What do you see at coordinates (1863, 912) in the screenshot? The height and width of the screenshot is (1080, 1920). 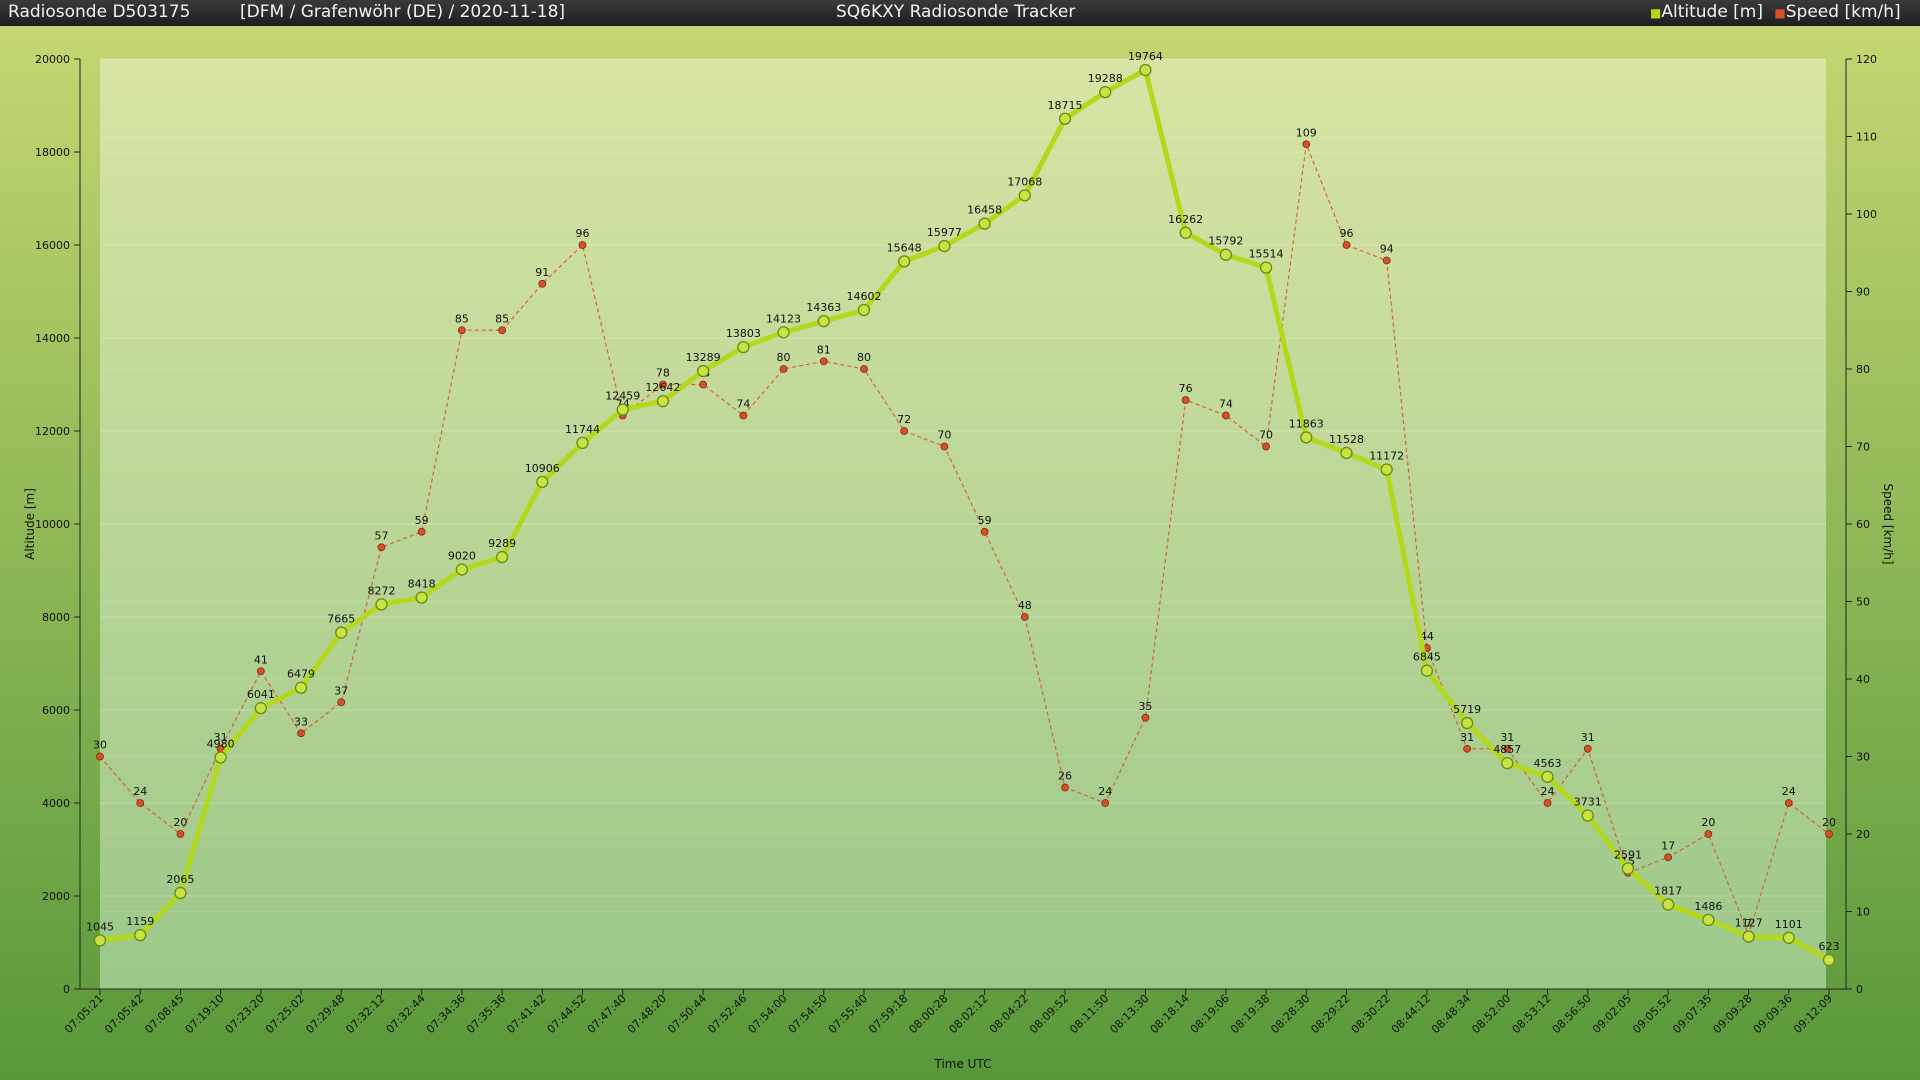 I see `y-right-tick-label: 10` at bounding box center [1863, 912].